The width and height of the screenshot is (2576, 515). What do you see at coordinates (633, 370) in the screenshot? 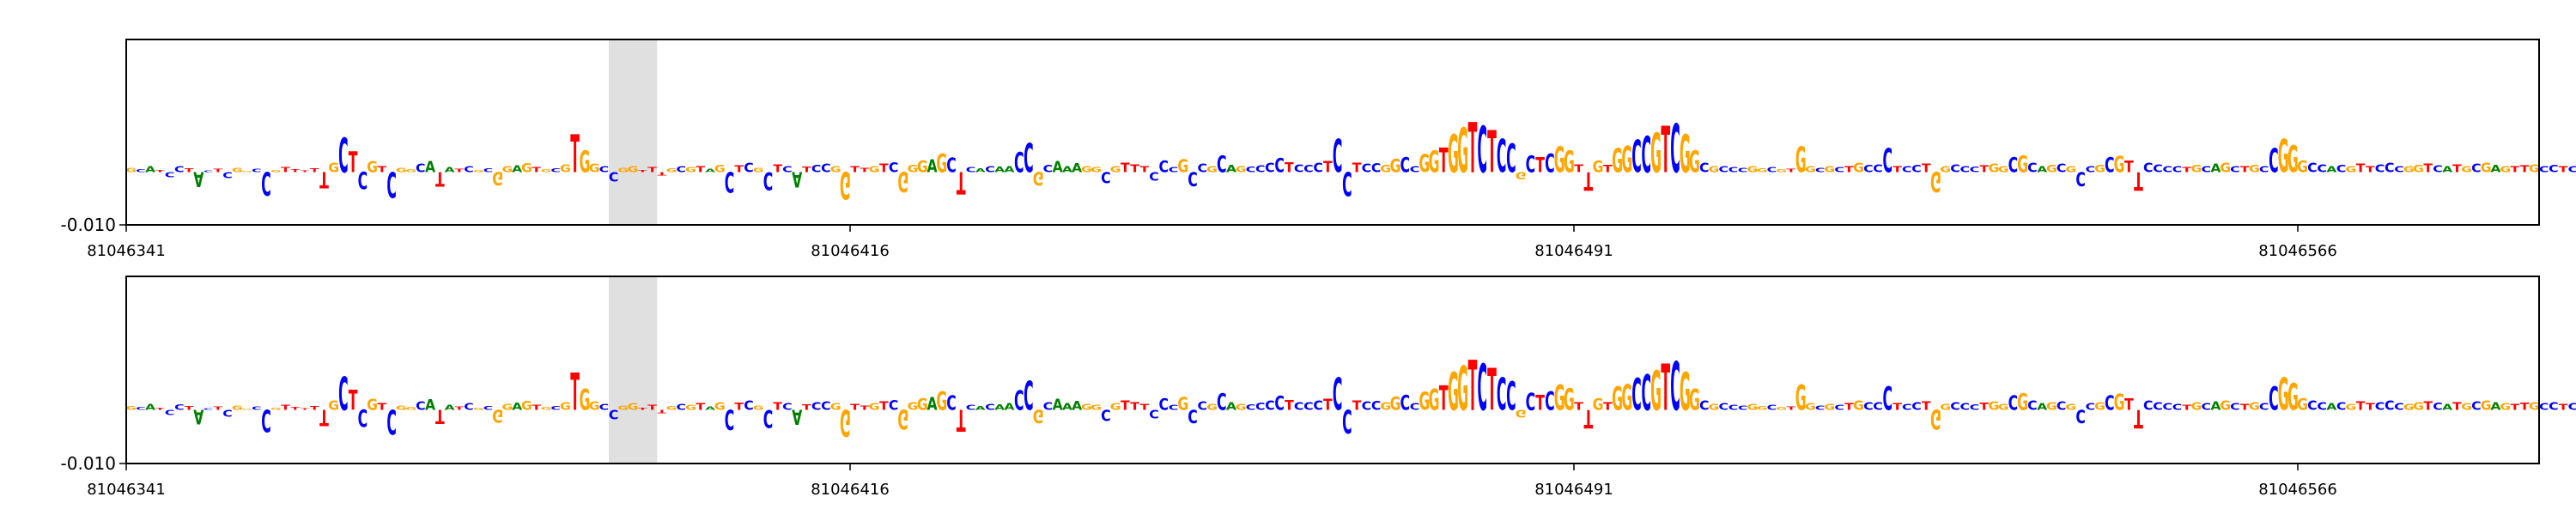
I see `highlight-region` at bounding box center [633, 370].